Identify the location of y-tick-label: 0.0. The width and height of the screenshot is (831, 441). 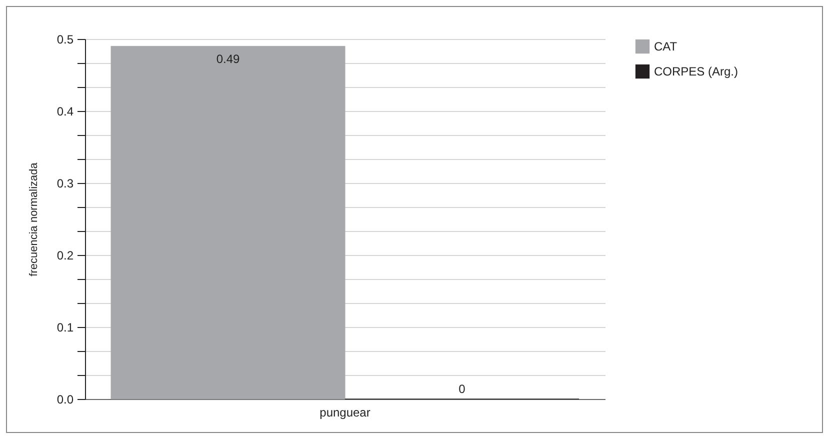
(65, 399).